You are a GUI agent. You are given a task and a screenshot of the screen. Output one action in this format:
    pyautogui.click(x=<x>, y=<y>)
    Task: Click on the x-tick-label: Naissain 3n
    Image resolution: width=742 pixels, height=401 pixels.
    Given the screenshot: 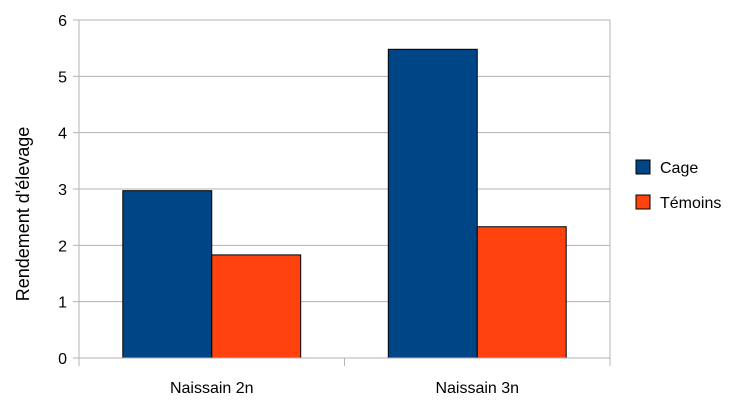 What is the action you would take?
    pyautogui.click(x=477, y=388)
    